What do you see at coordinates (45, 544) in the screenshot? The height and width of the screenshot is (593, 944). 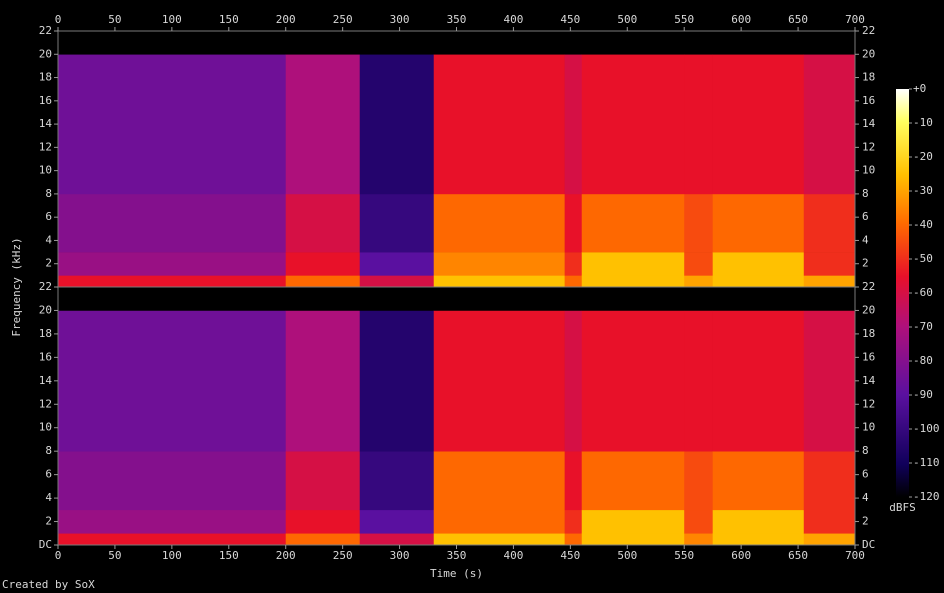 I see `y-tick-label: DC` at bounding box center [45, 544].